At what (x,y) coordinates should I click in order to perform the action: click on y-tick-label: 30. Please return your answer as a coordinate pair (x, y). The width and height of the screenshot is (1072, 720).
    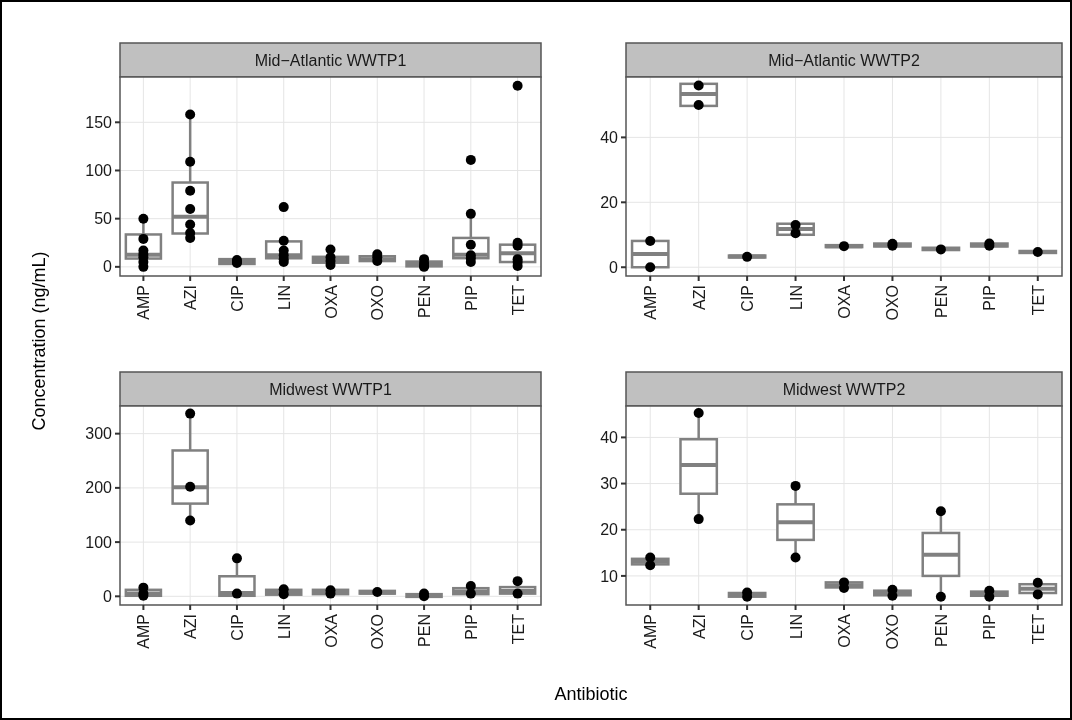
    Looking at the image, I should click on (609, 484).